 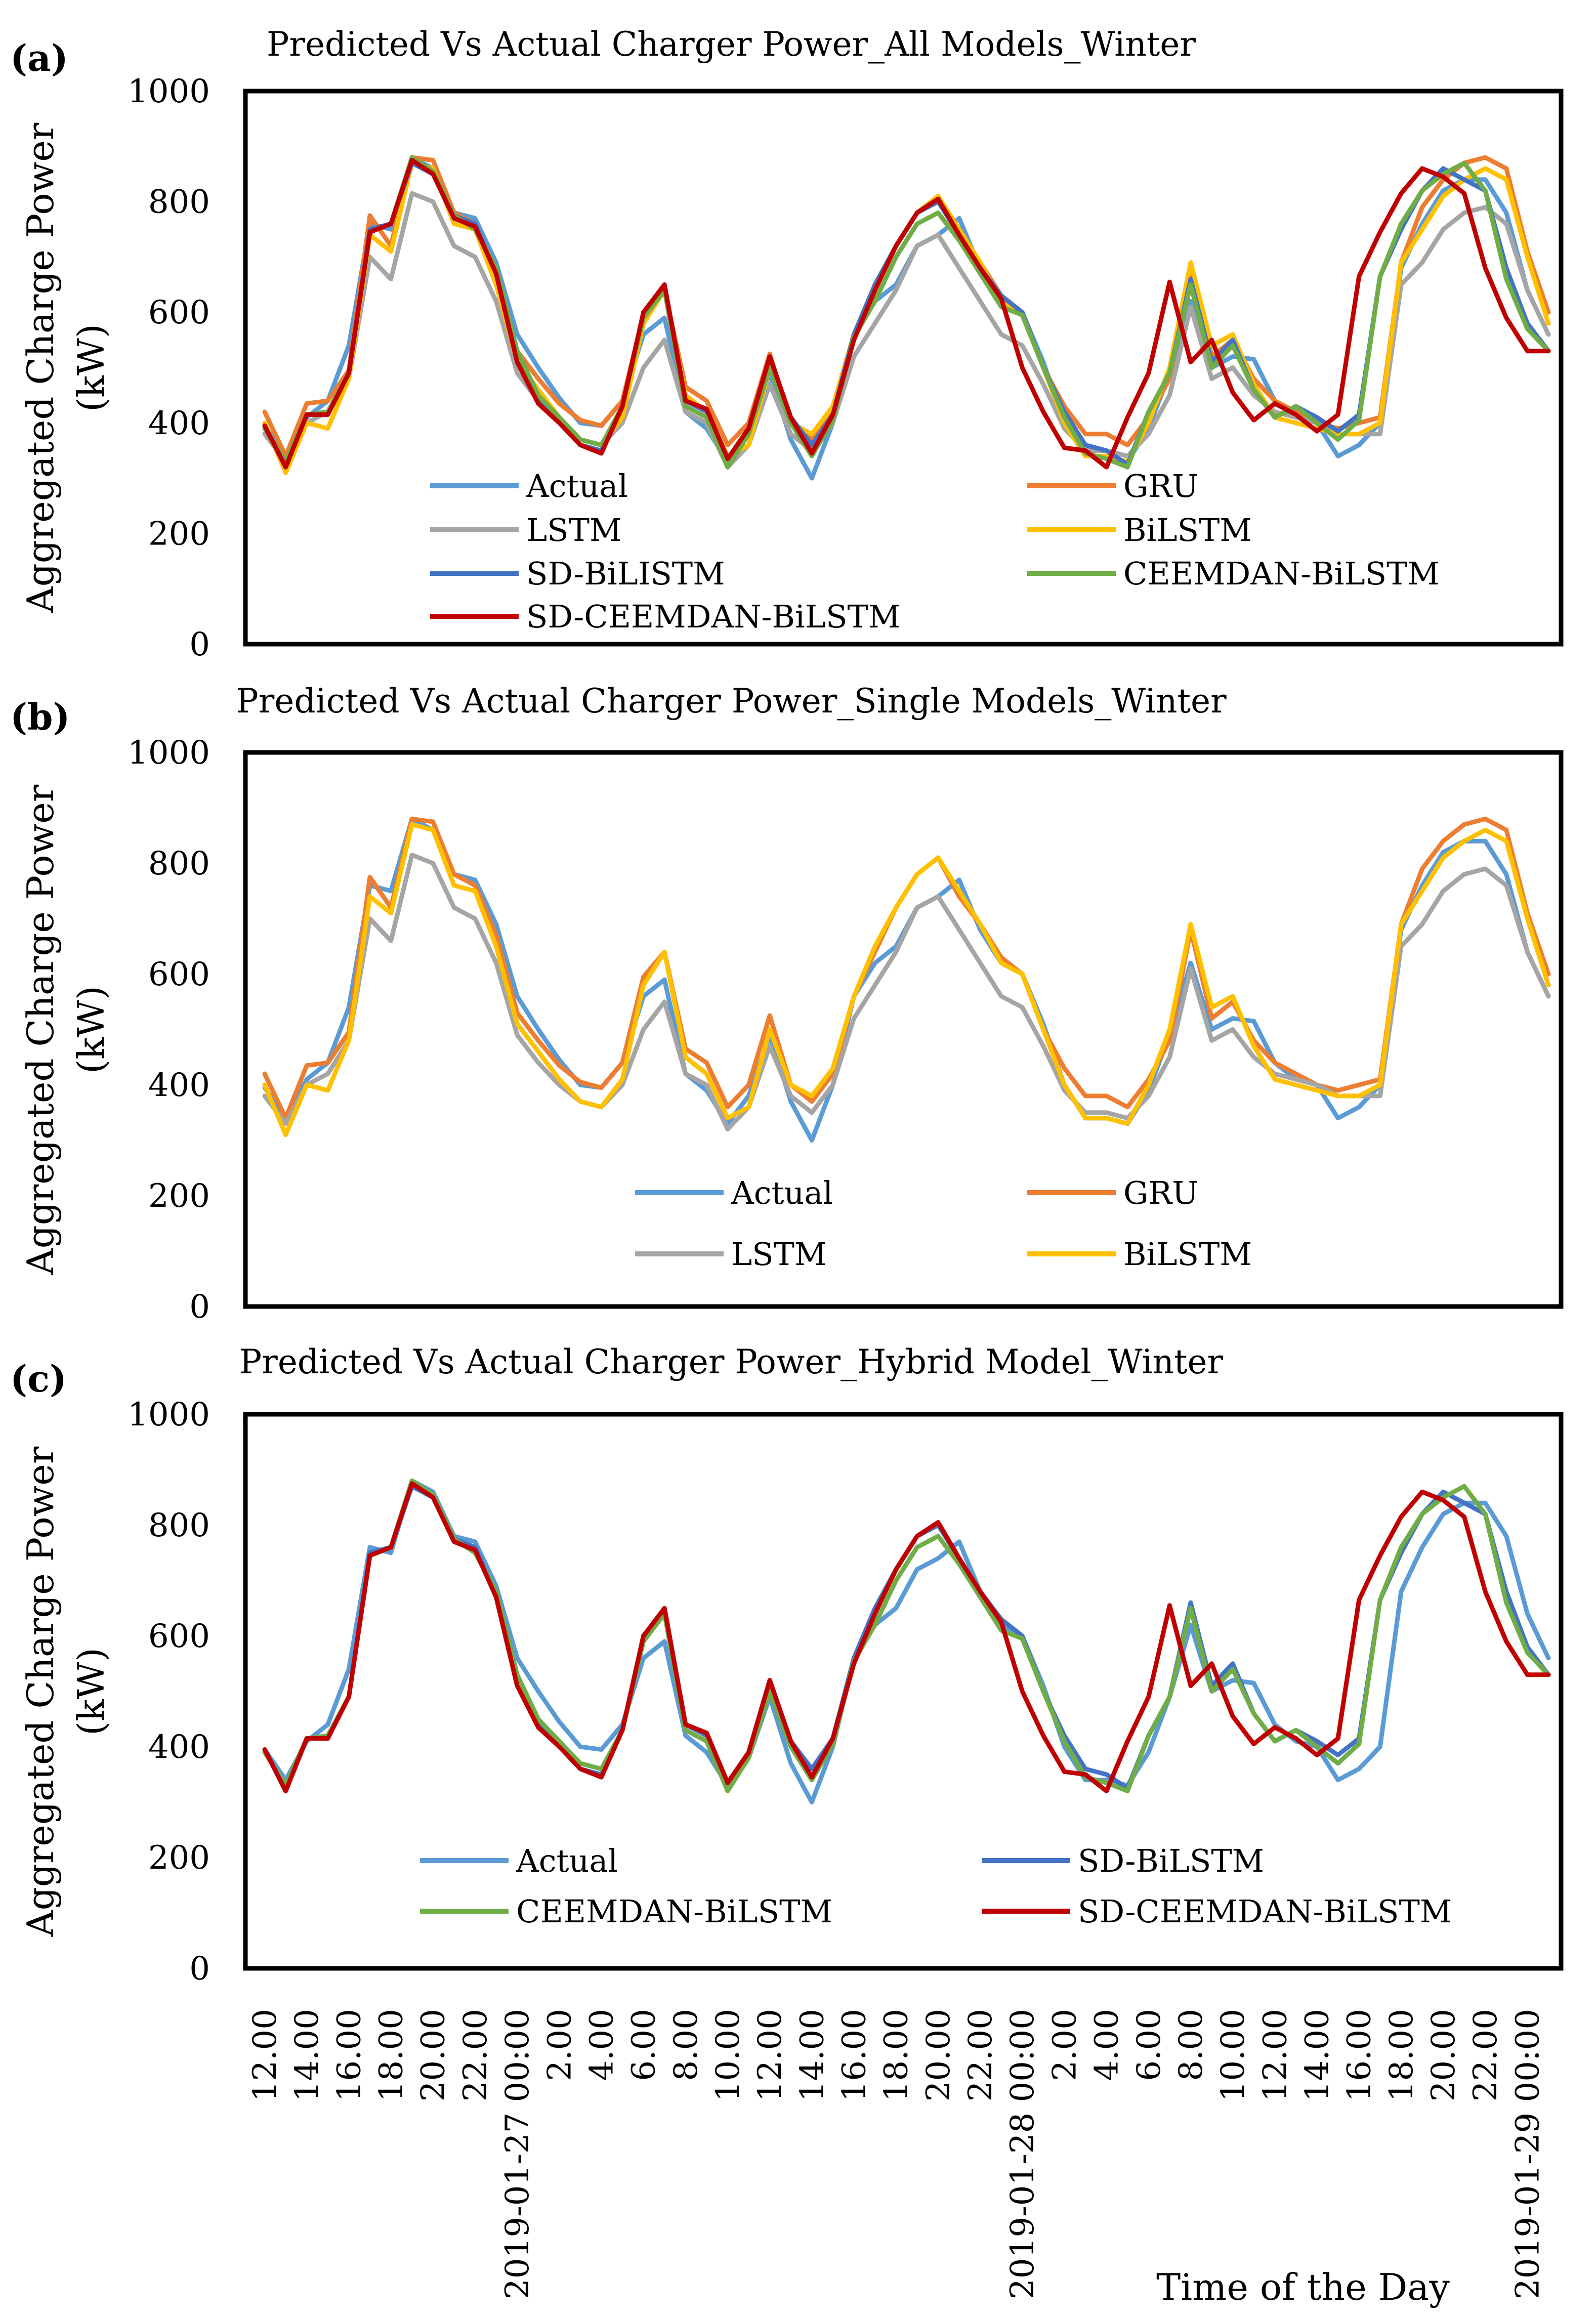 I want to click on panel-label: (c), so click(x=38, y=1379).